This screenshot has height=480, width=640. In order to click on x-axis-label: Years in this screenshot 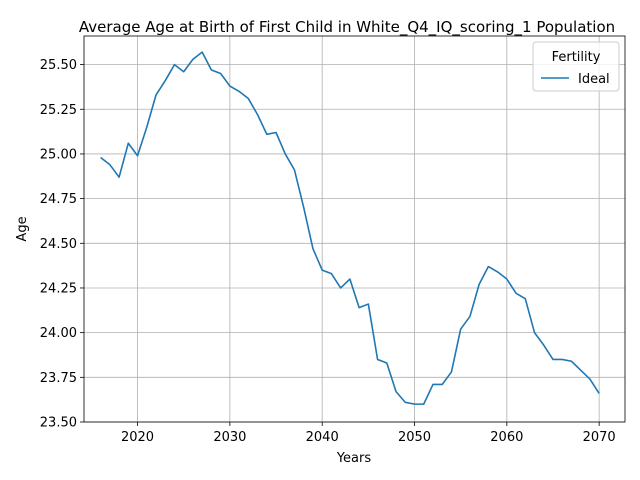, I will do `click(354, 458)`.